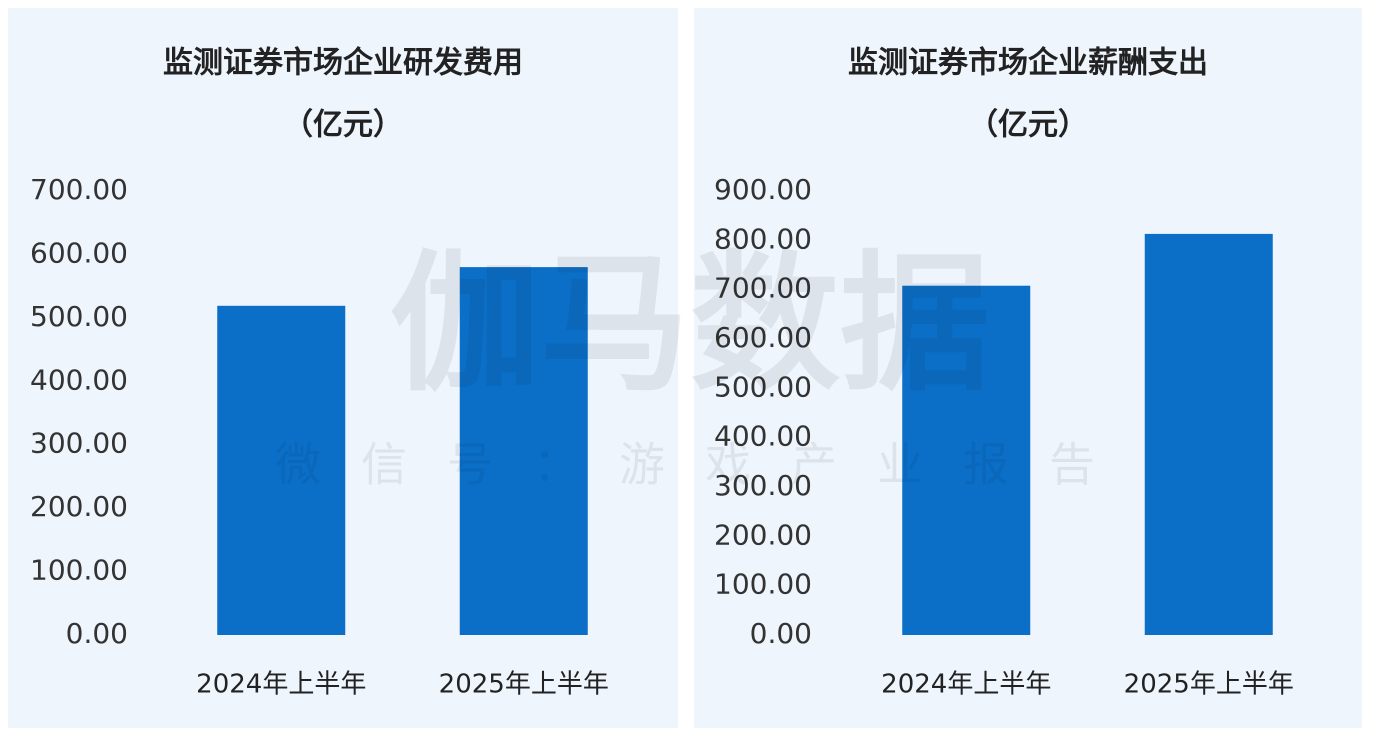  Describe the element at coordinates (705, 465) in the screenshot. I see `watermark-subtitle: 微信号：游戏产业报告` at that location.